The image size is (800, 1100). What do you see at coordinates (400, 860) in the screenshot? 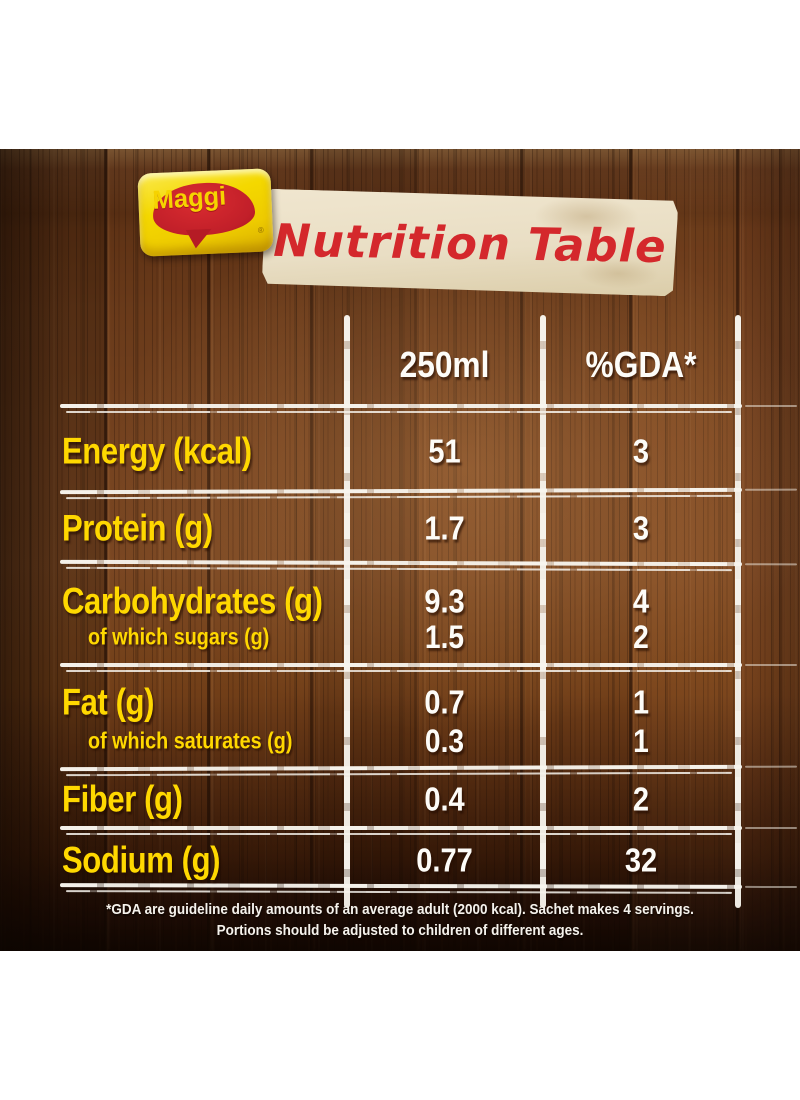
I see `table-row-sodium: Sodium (g) 0.77 32` at bounding box center [400, 860].